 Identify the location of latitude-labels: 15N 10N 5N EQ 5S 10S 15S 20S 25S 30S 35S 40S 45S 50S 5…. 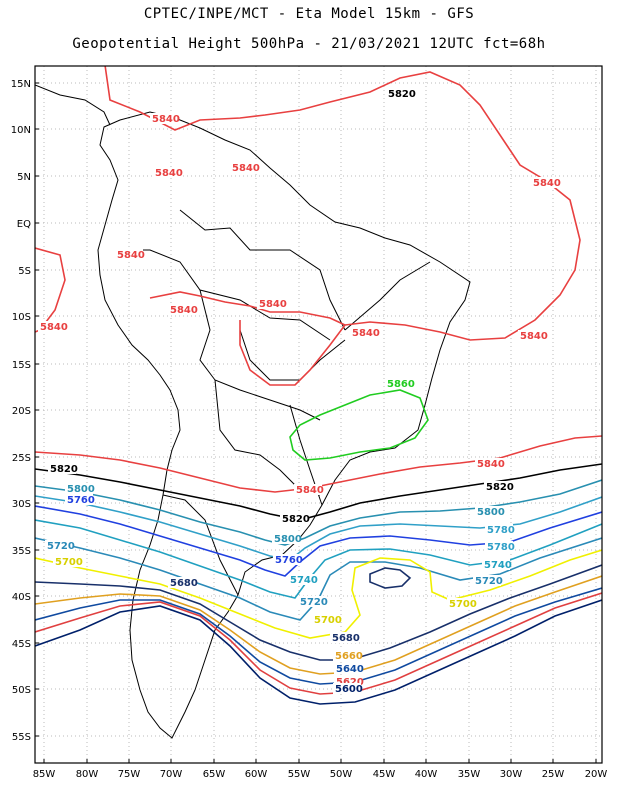
(21, 411).